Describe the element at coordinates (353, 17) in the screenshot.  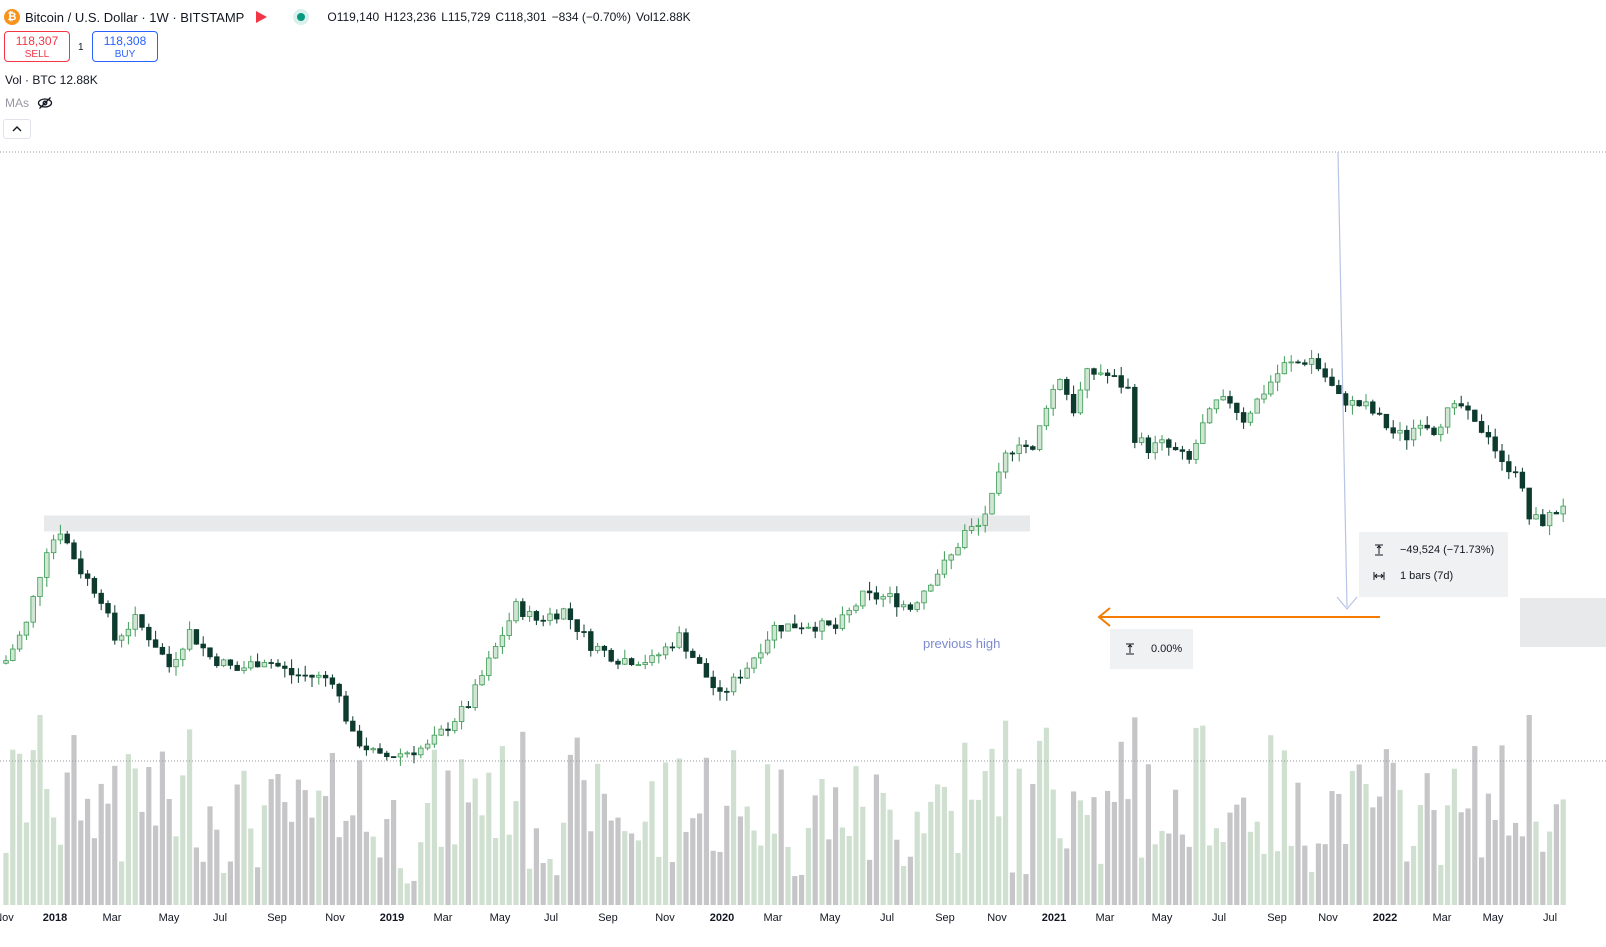
I see `ohlc-open: O119,140` at that location.